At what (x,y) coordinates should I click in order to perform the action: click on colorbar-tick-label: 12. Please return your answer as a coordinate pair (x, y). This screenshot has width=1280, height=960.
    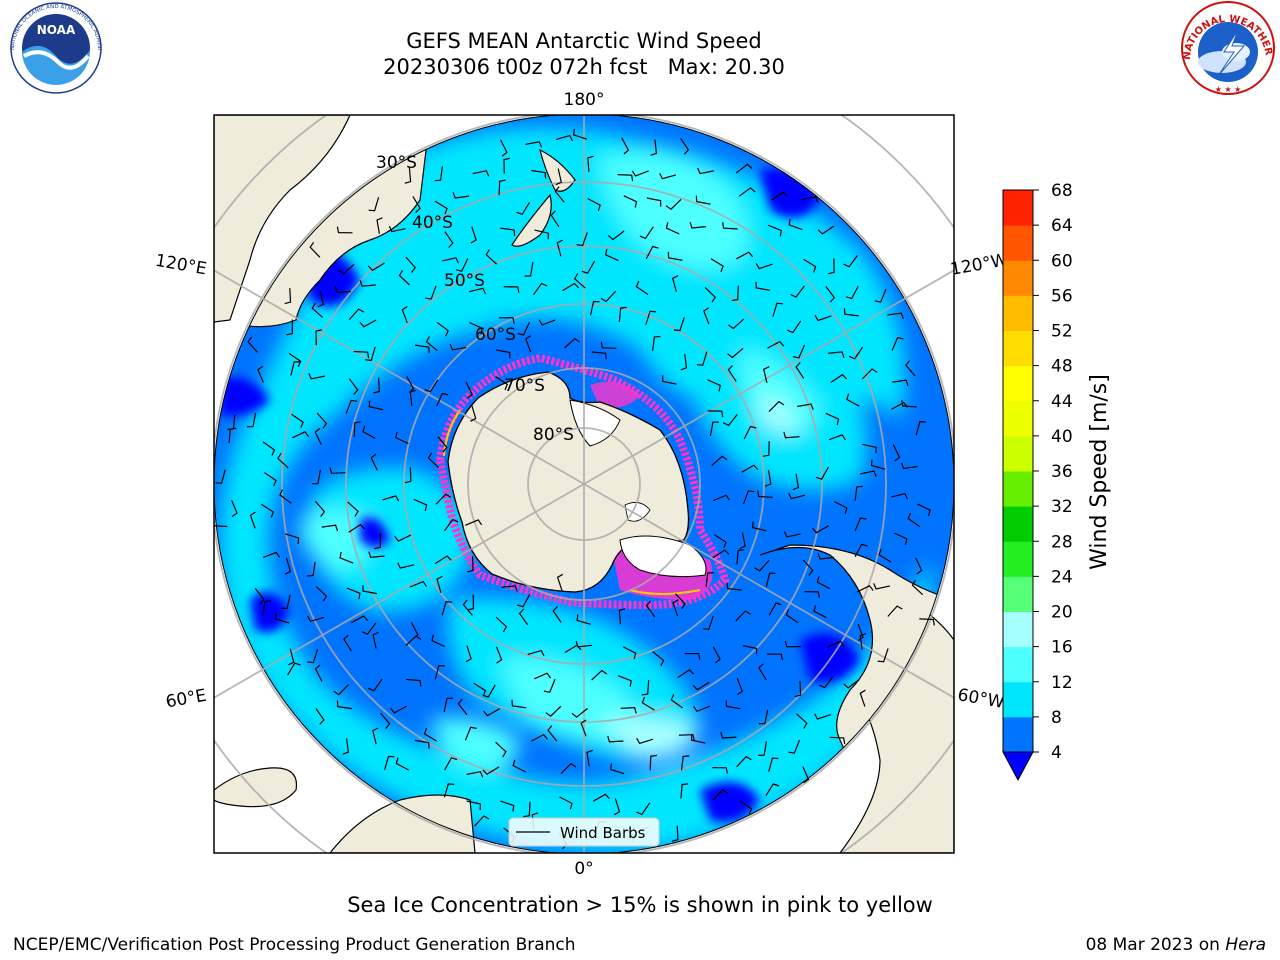
    Looking at the image, I should click on (1062, 683).